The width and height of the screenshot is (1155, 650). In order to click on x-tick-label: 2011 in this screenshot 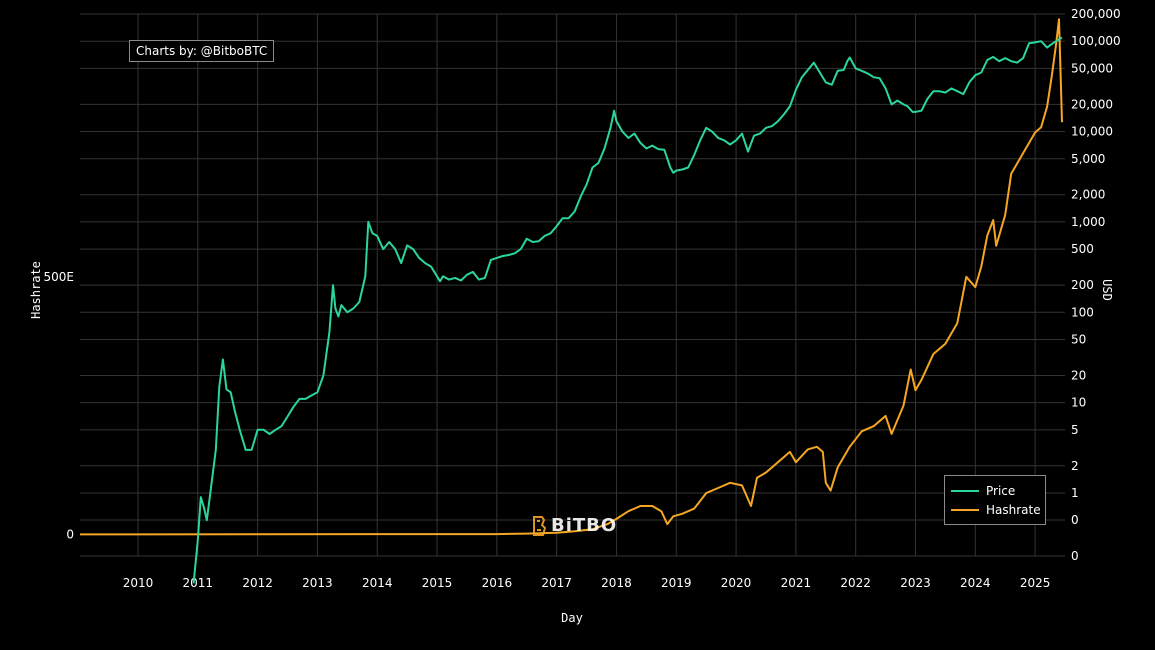, I will do `click(198, 583)`.